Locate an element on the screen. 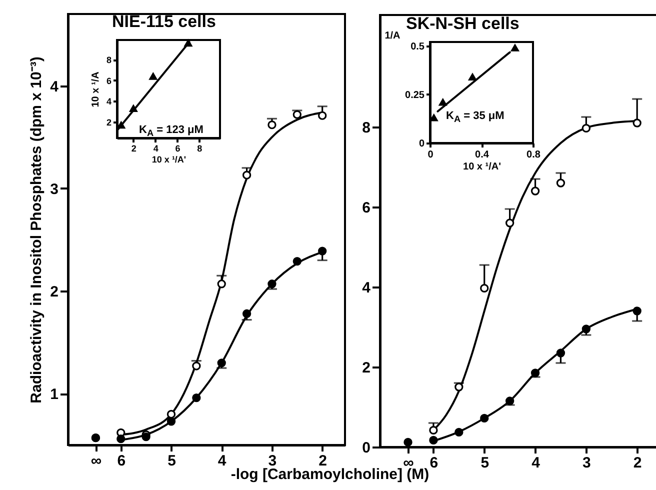 This screenshot has height=490, width=656. x-tick-label: 0 is located at coordinates (431, 155).